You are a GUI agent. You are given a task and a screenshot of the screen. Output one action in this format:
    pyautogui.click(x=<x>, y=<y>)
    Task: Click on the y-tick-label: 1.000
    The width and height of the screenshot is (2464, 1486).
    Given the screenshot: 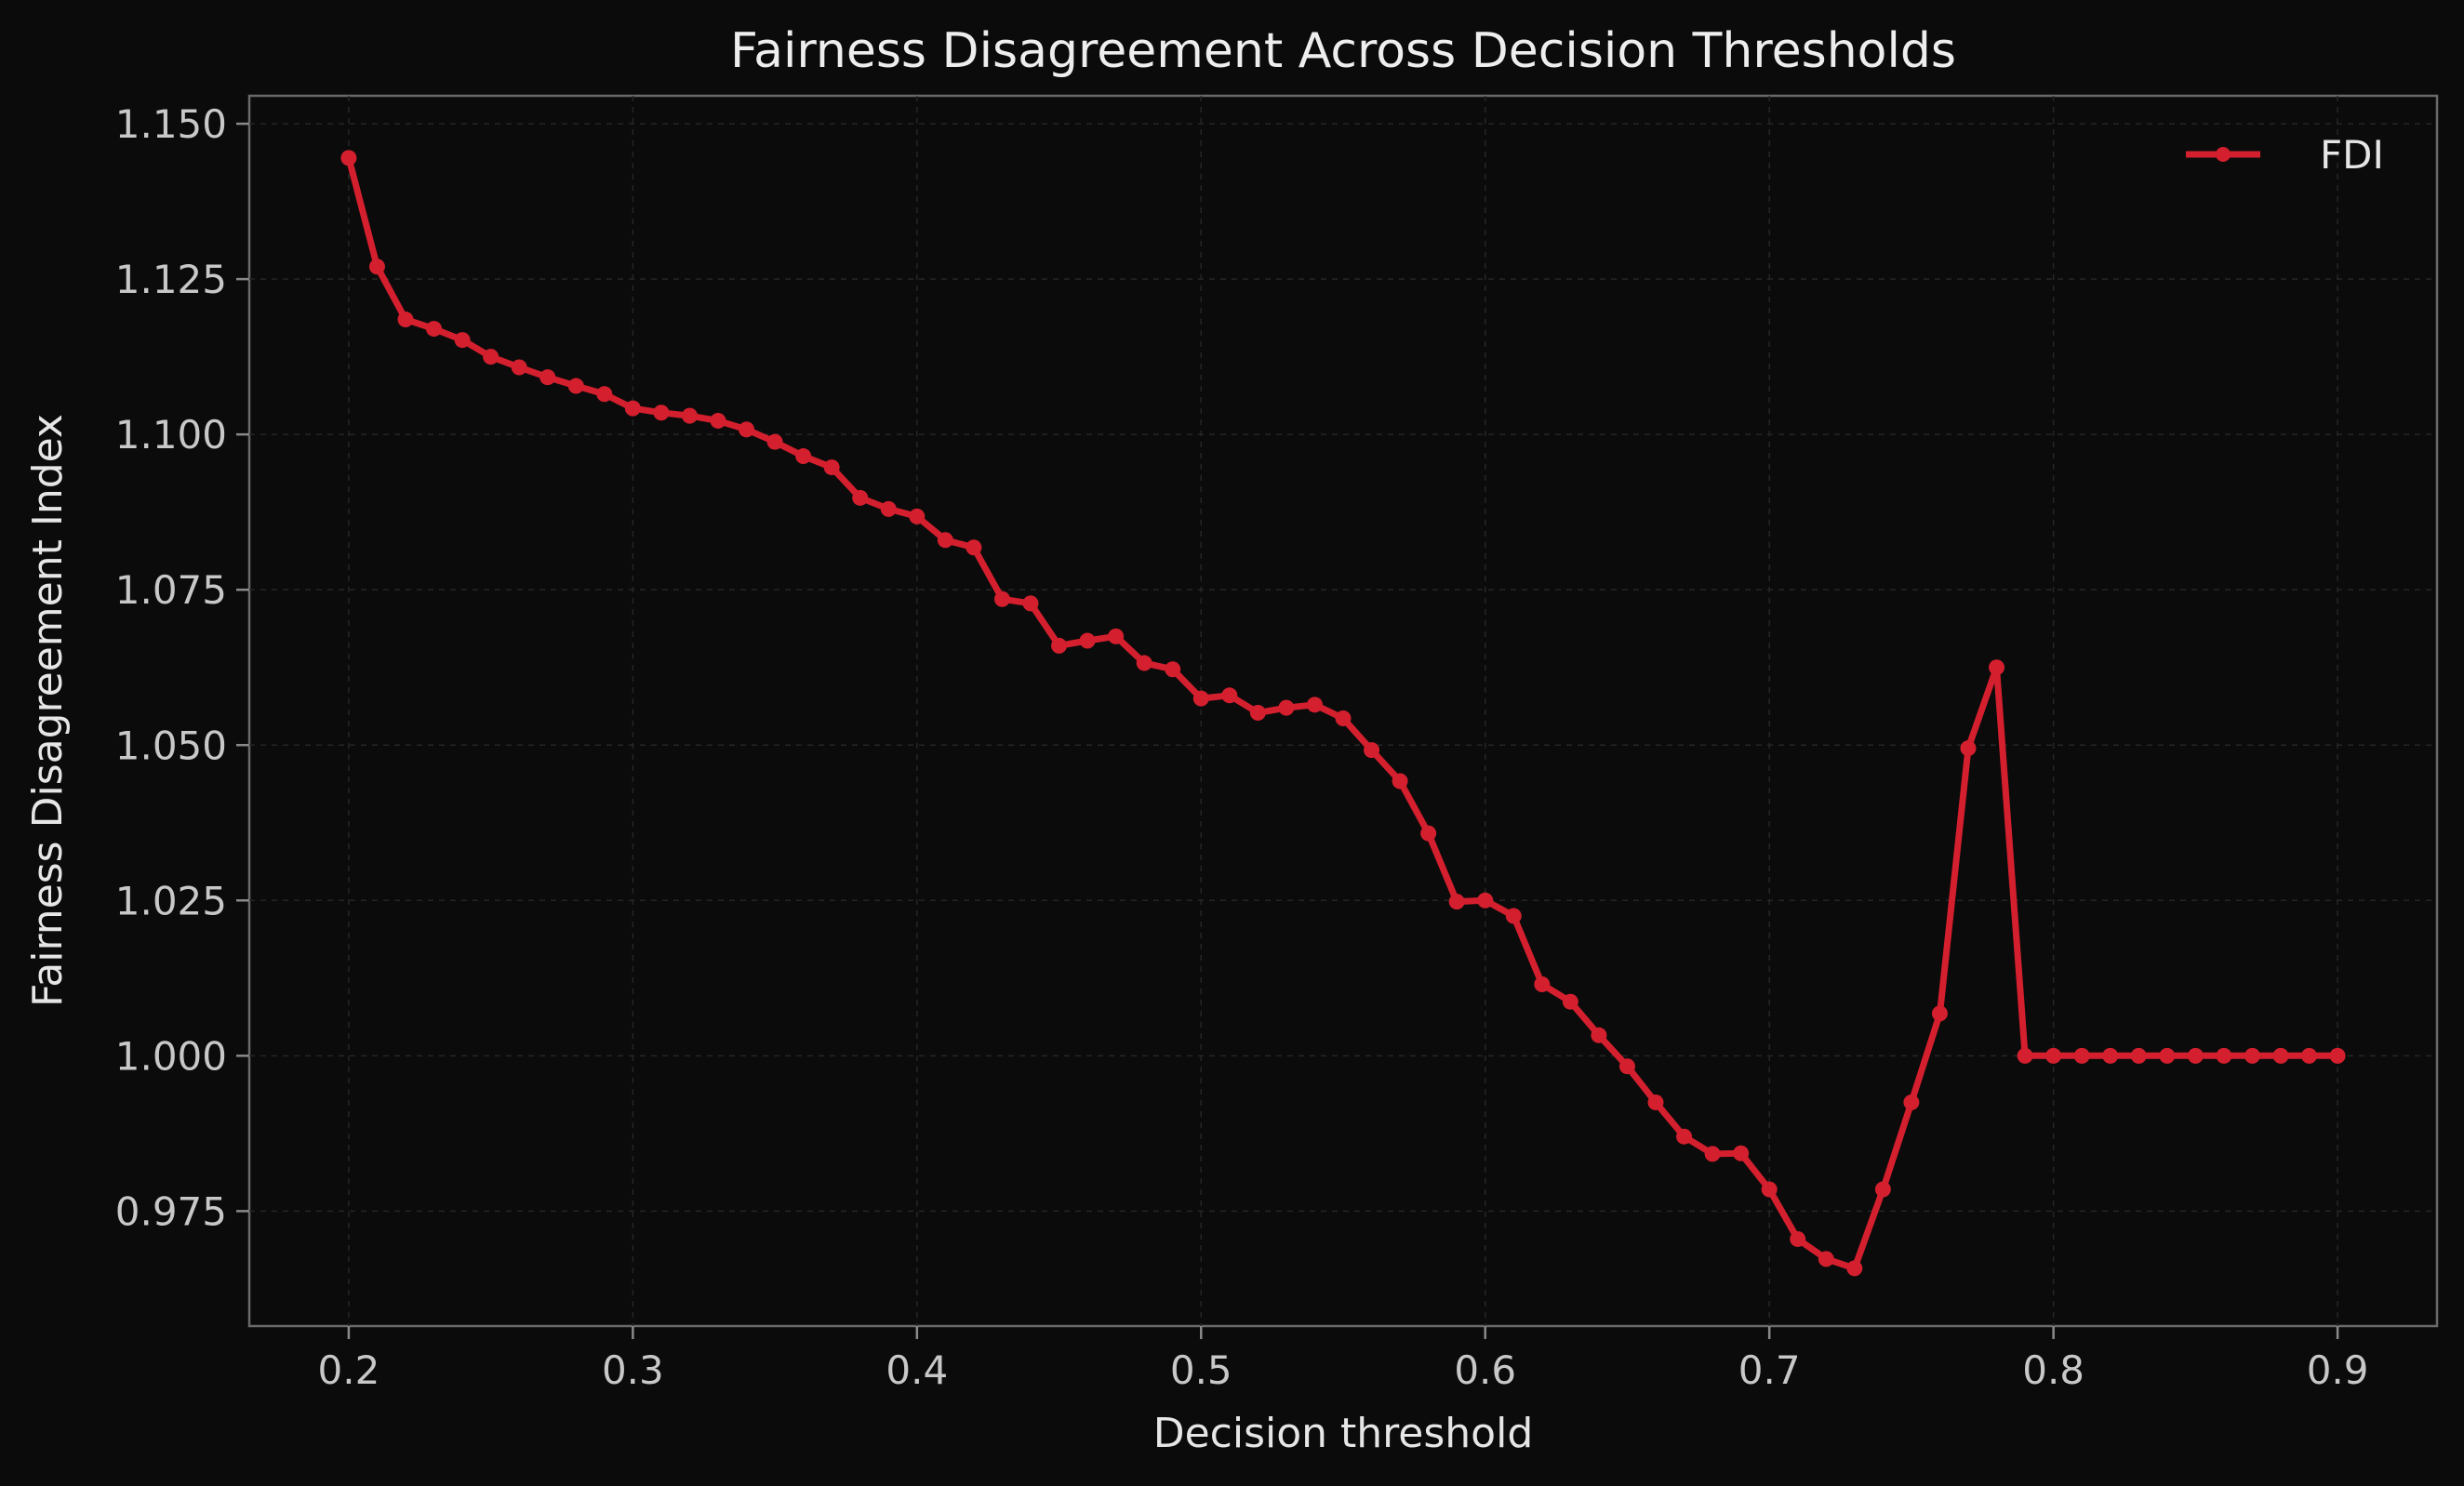 What is the action you would take?
    pyautogui.click(x=171, y=1056)
    